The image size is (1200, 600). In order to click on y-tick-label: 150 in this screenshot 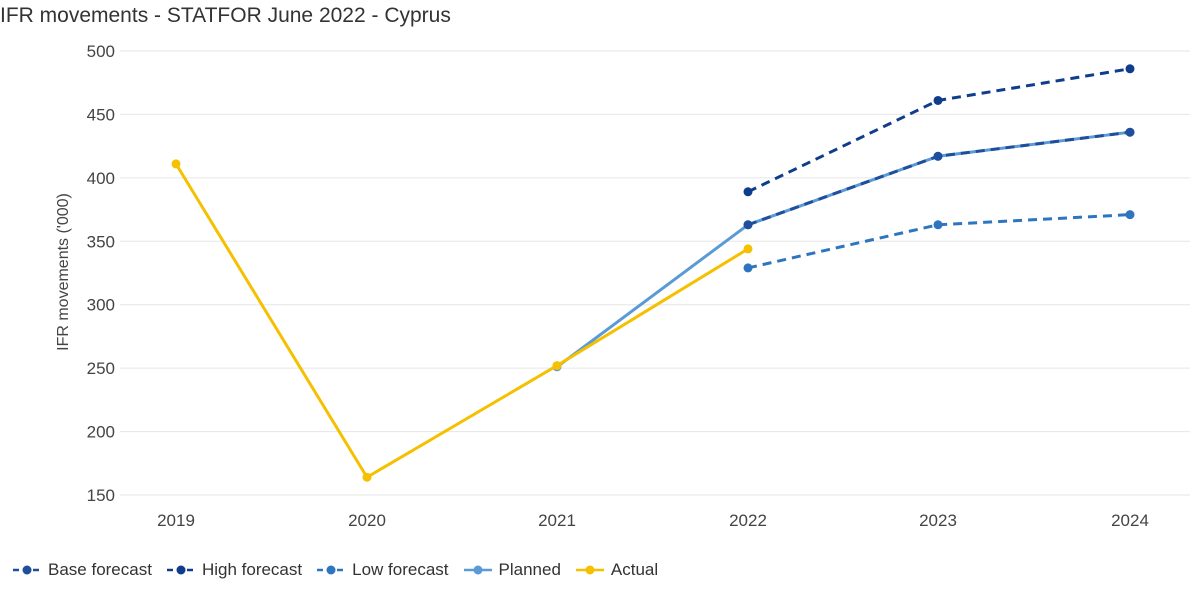, I will do `click(101, 495)`.